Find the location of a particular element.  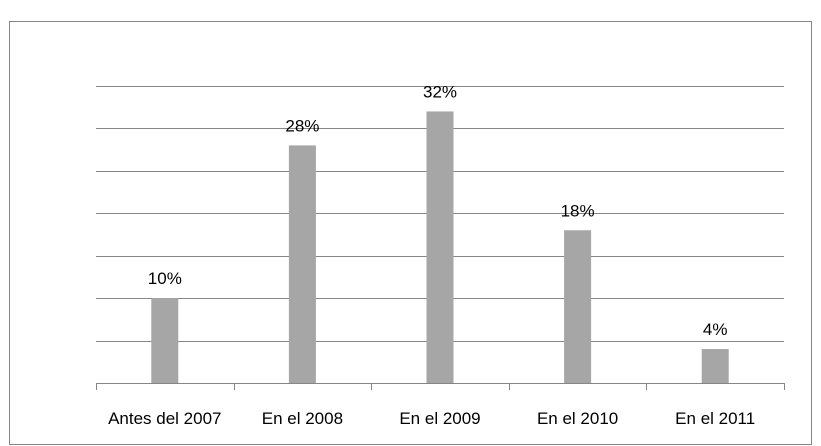

data-label: 18% is located at coordinates (578, 210).